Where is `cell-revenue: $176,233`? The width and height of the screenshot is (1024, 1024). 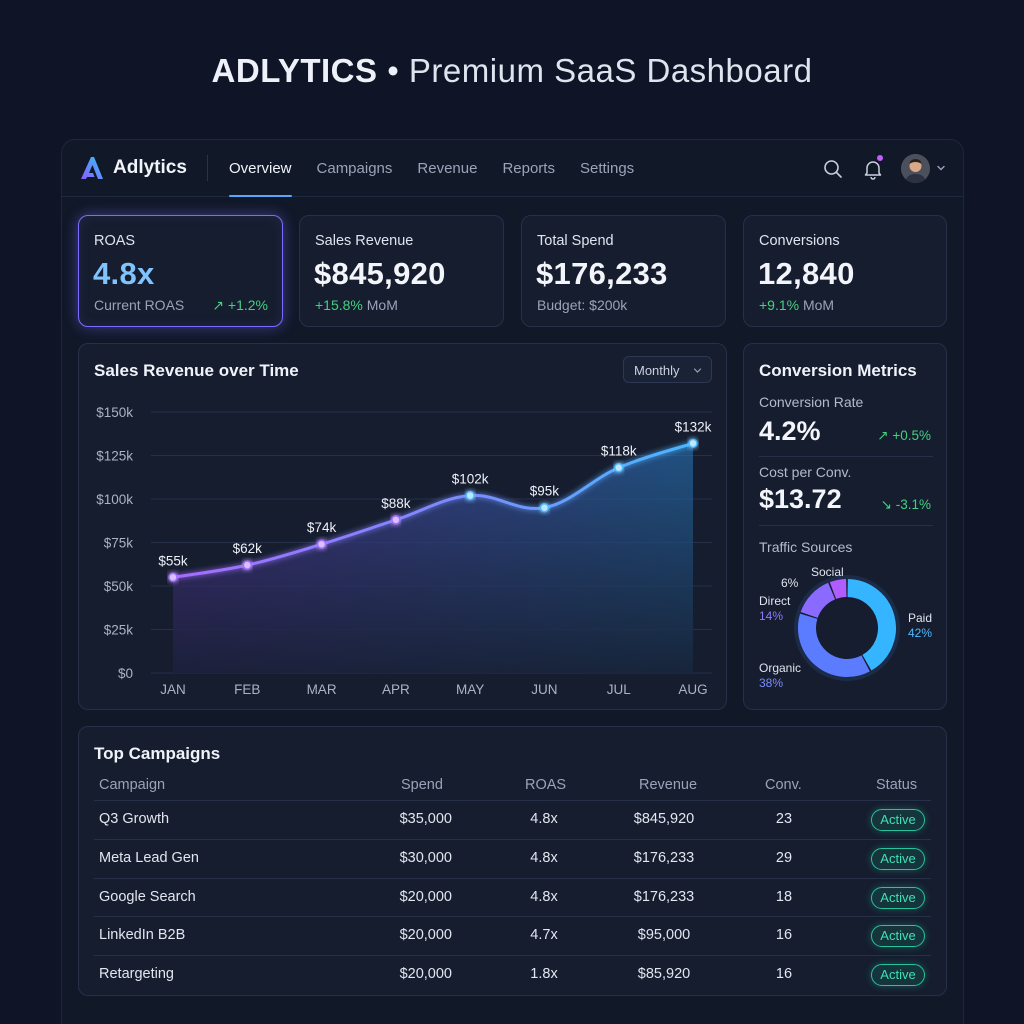
cell-revenue: $176,233 is located at coordinates (664, 896).